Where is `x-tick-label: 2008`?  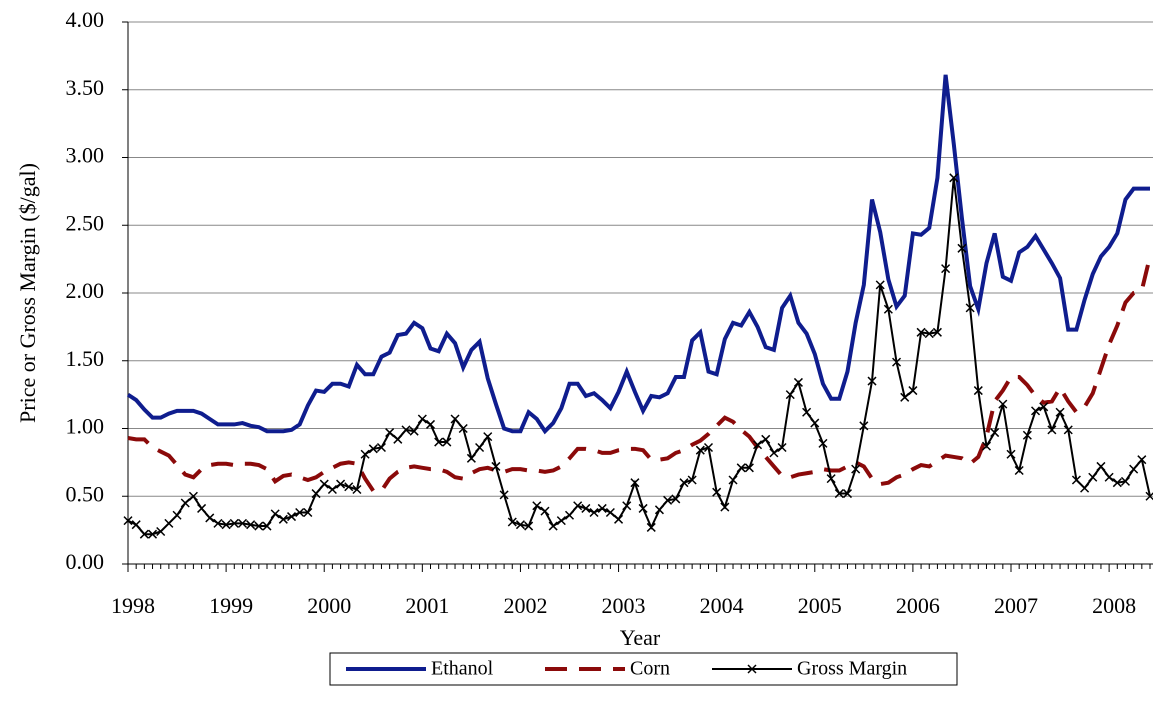
x-tick-label: 2008 is located at coordinates (1114, 605).